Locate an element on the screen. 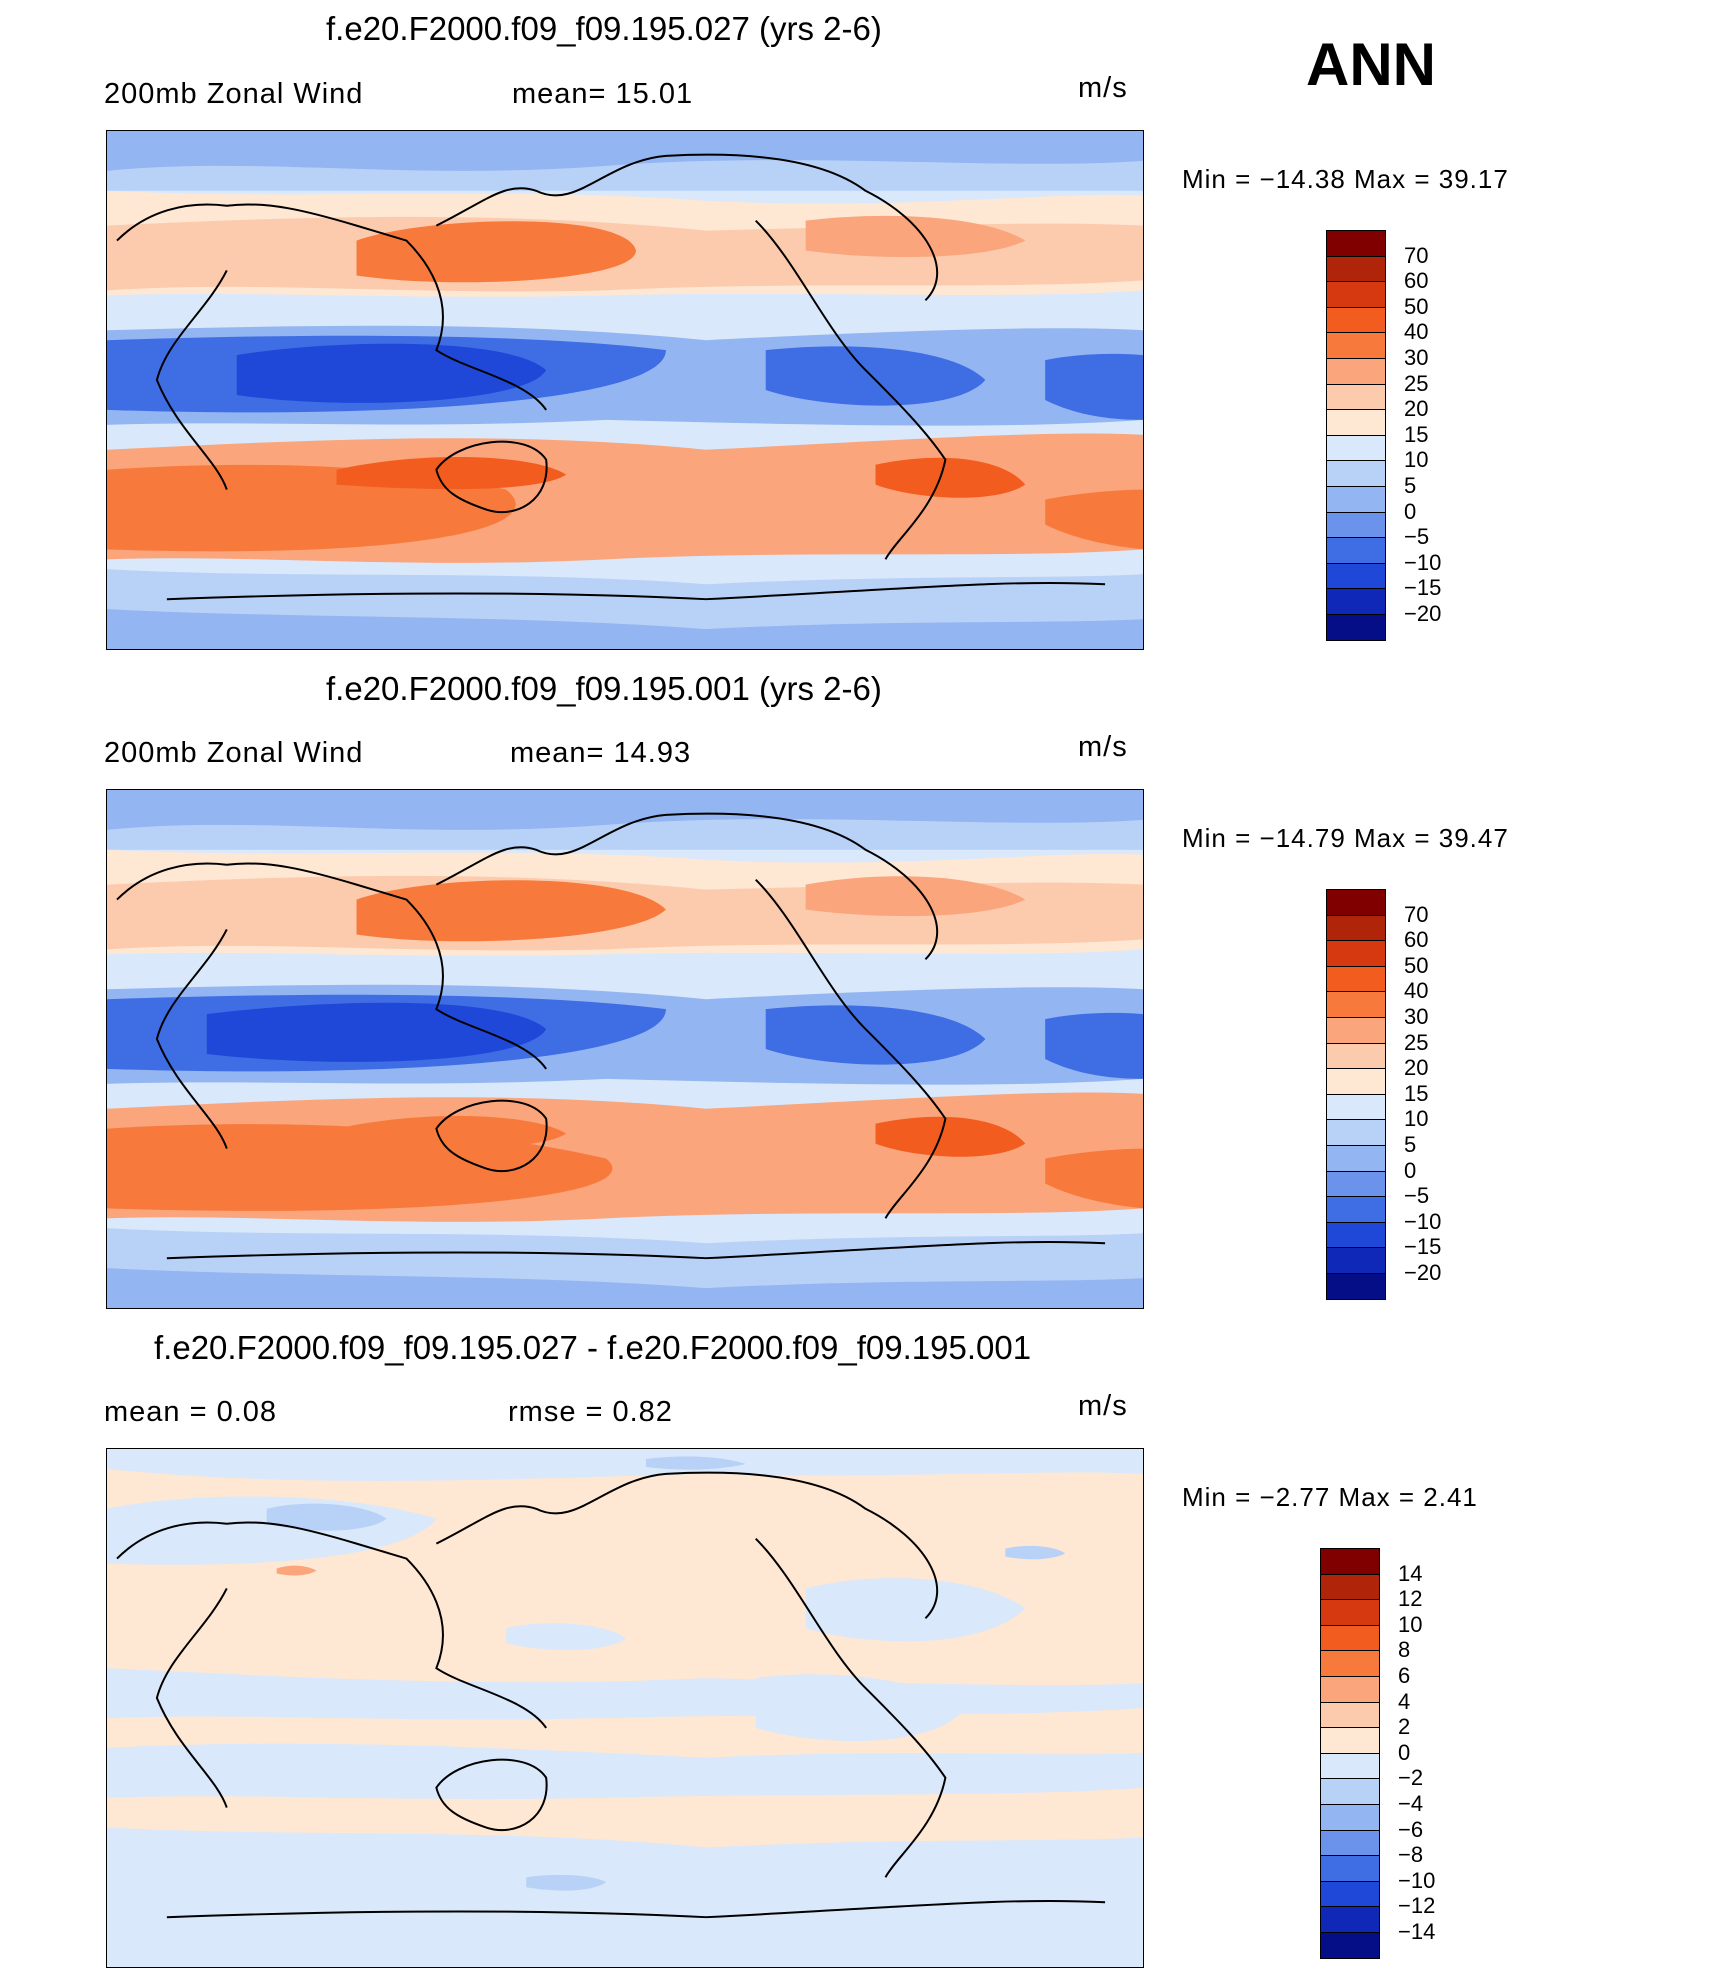 The height and width of the screenshot is (1974, 1710). colorbar-tick-label: 25 is located at coordinates (1416, 1042).